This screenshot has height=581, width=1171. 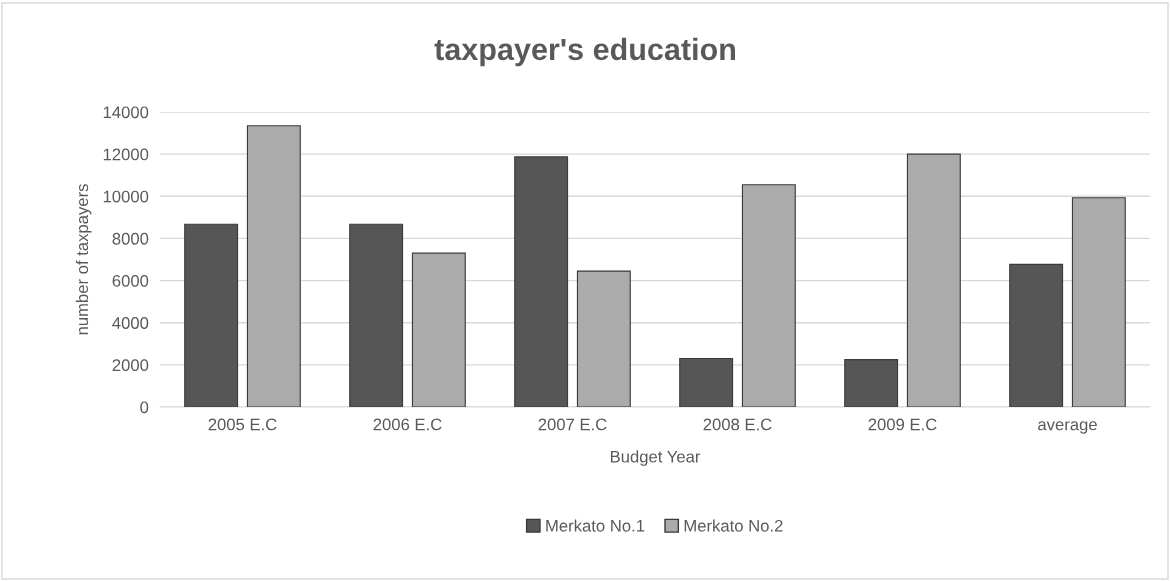 What do you see at coordinates (733, 525) in the screenshot?
I see `legend-label: Merkato No.2` at bounding box center [733, 525].